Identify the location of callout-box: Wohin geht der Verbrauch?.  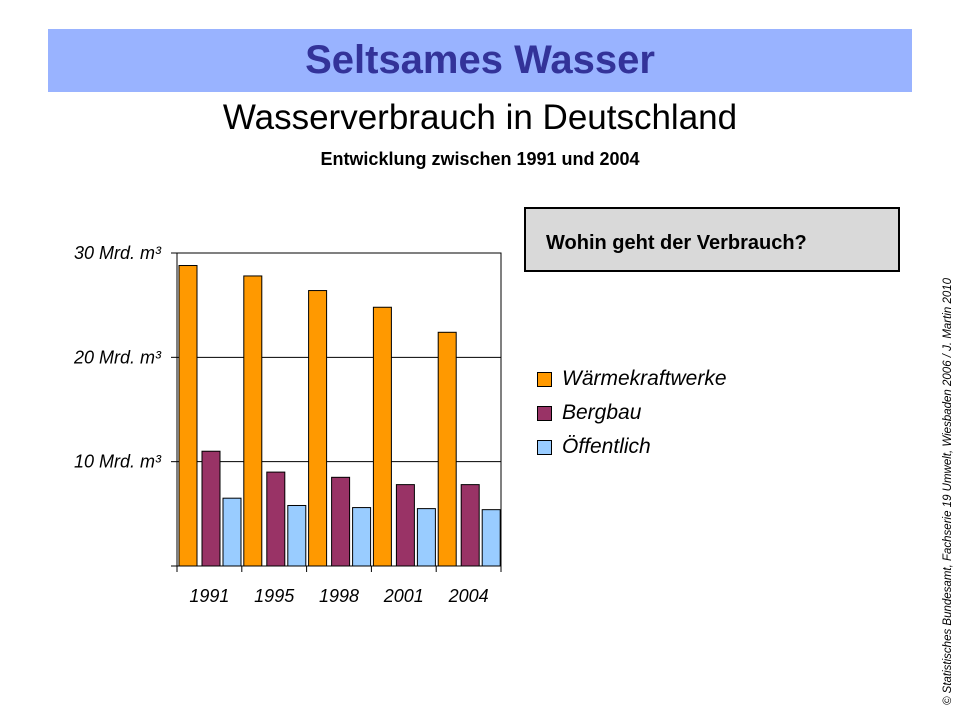
(712, 239).